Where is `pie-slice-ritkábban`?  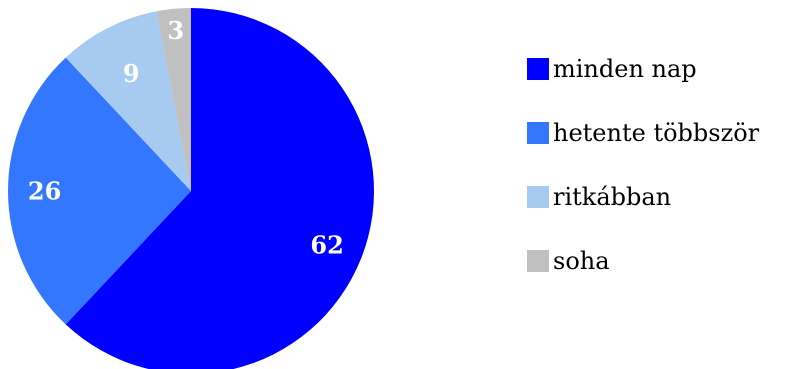
pie-slice-ritkábban is located at coordinates (128, 101).